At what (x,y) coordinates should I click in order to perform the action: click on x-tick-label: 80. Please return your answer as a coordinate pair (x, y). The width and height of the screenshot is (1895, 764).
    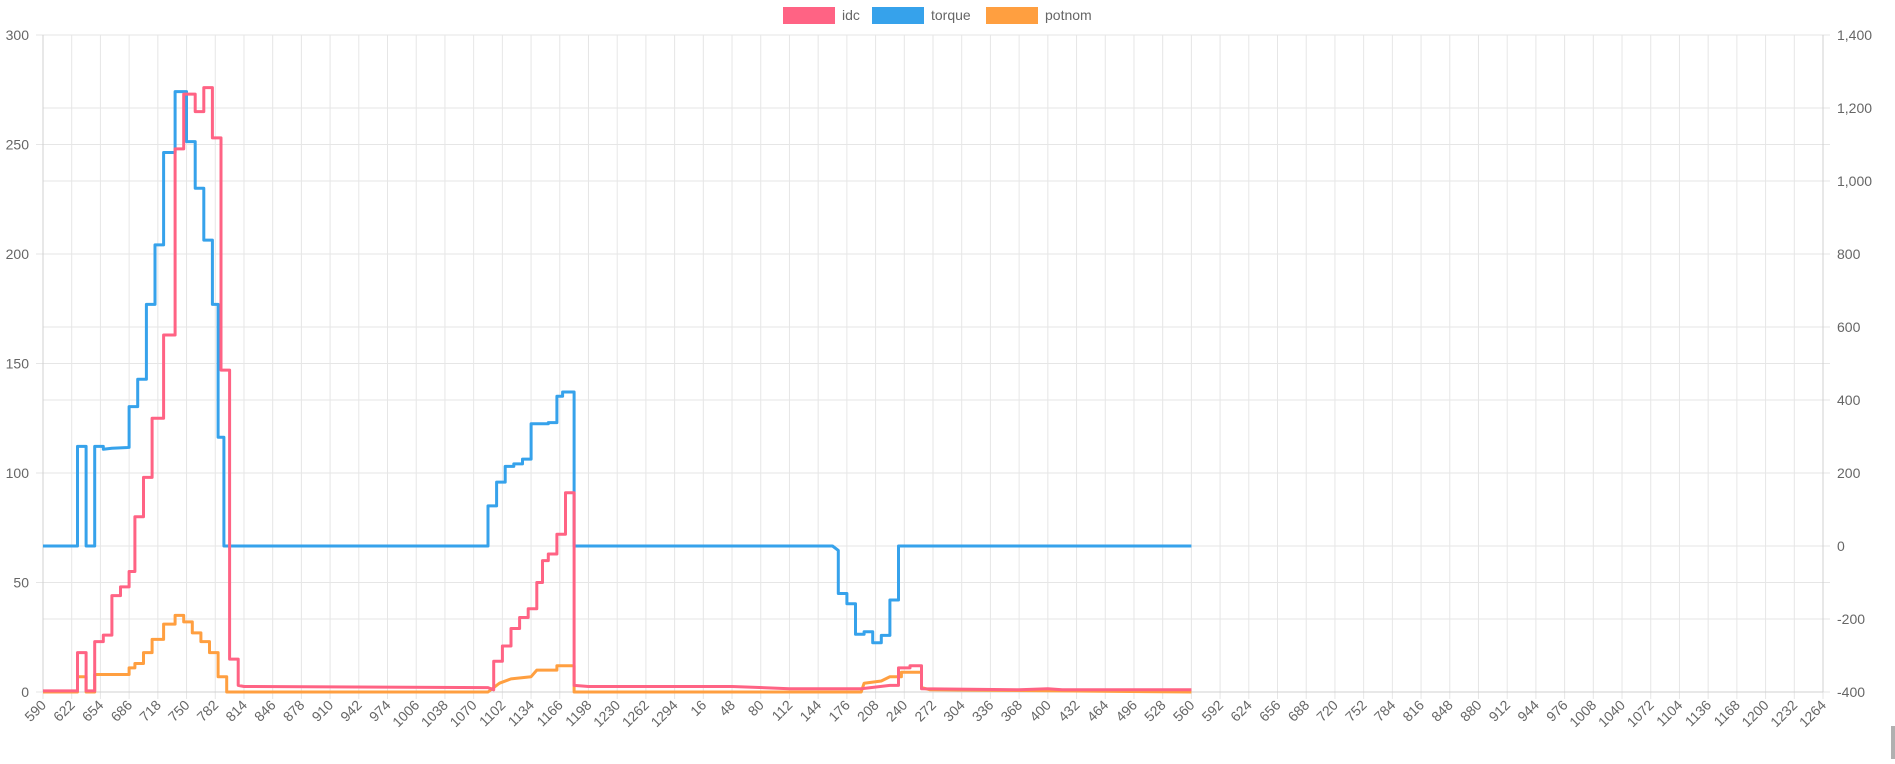
    Looking at the image, I should click on (756, 708).